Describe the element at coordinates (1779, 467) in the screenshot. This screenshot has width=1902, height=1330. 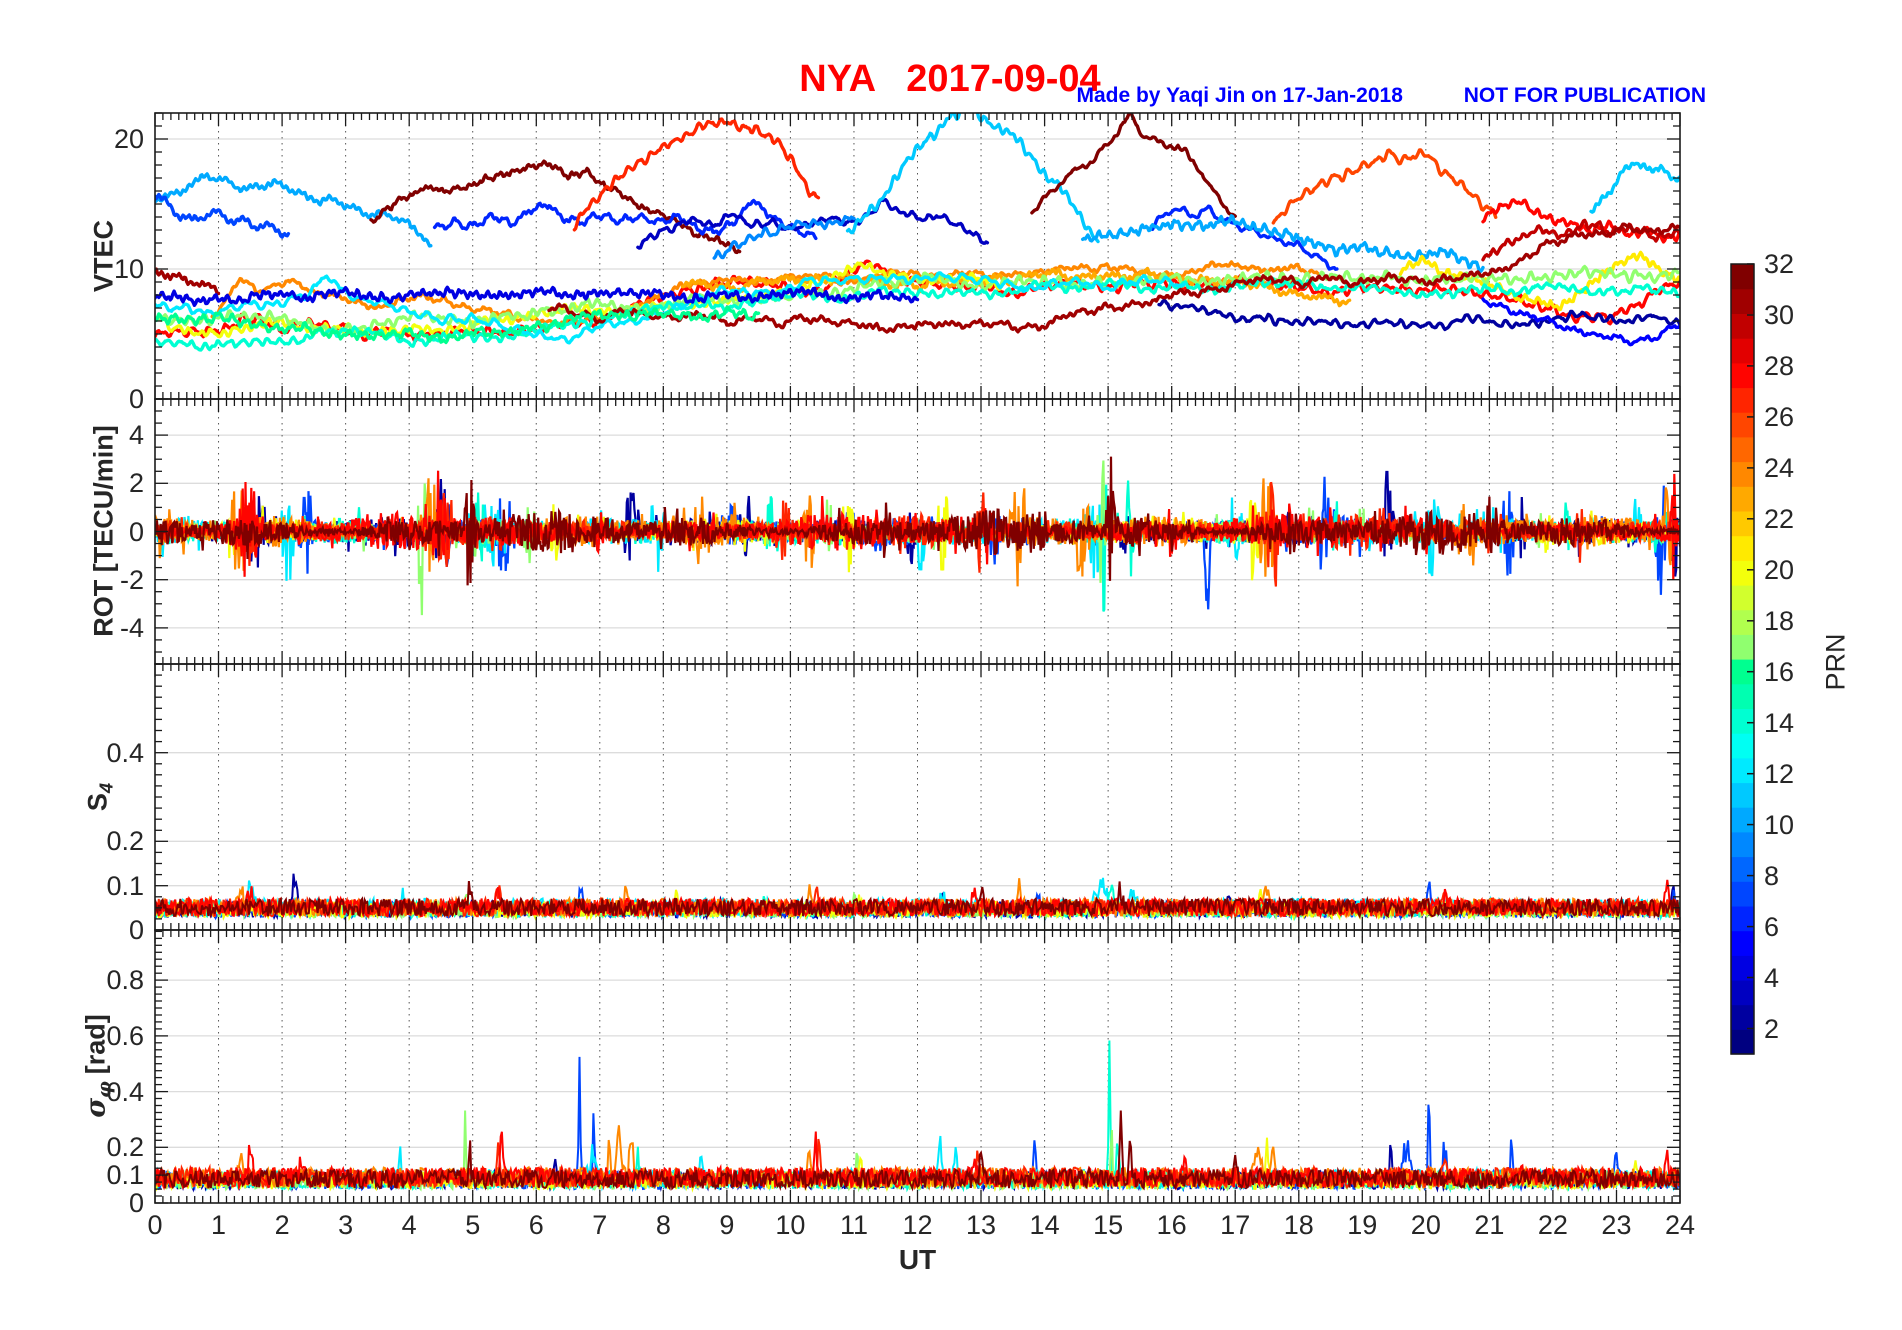
I see `colorbar-tick-label: 24` at that location.